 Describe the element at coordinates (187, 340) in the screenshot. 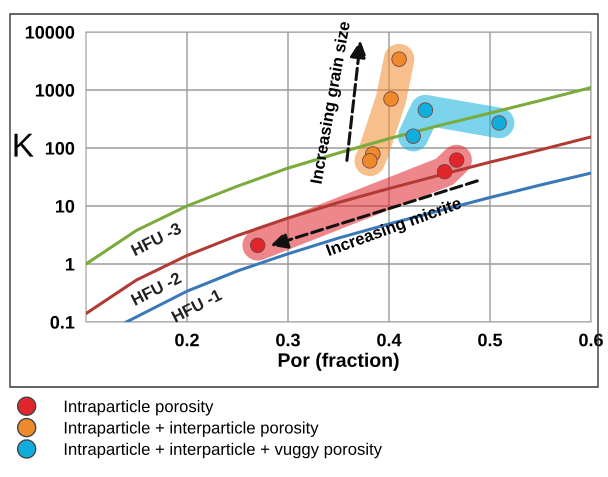

I see `x-tick-label: 0.2` at that location.